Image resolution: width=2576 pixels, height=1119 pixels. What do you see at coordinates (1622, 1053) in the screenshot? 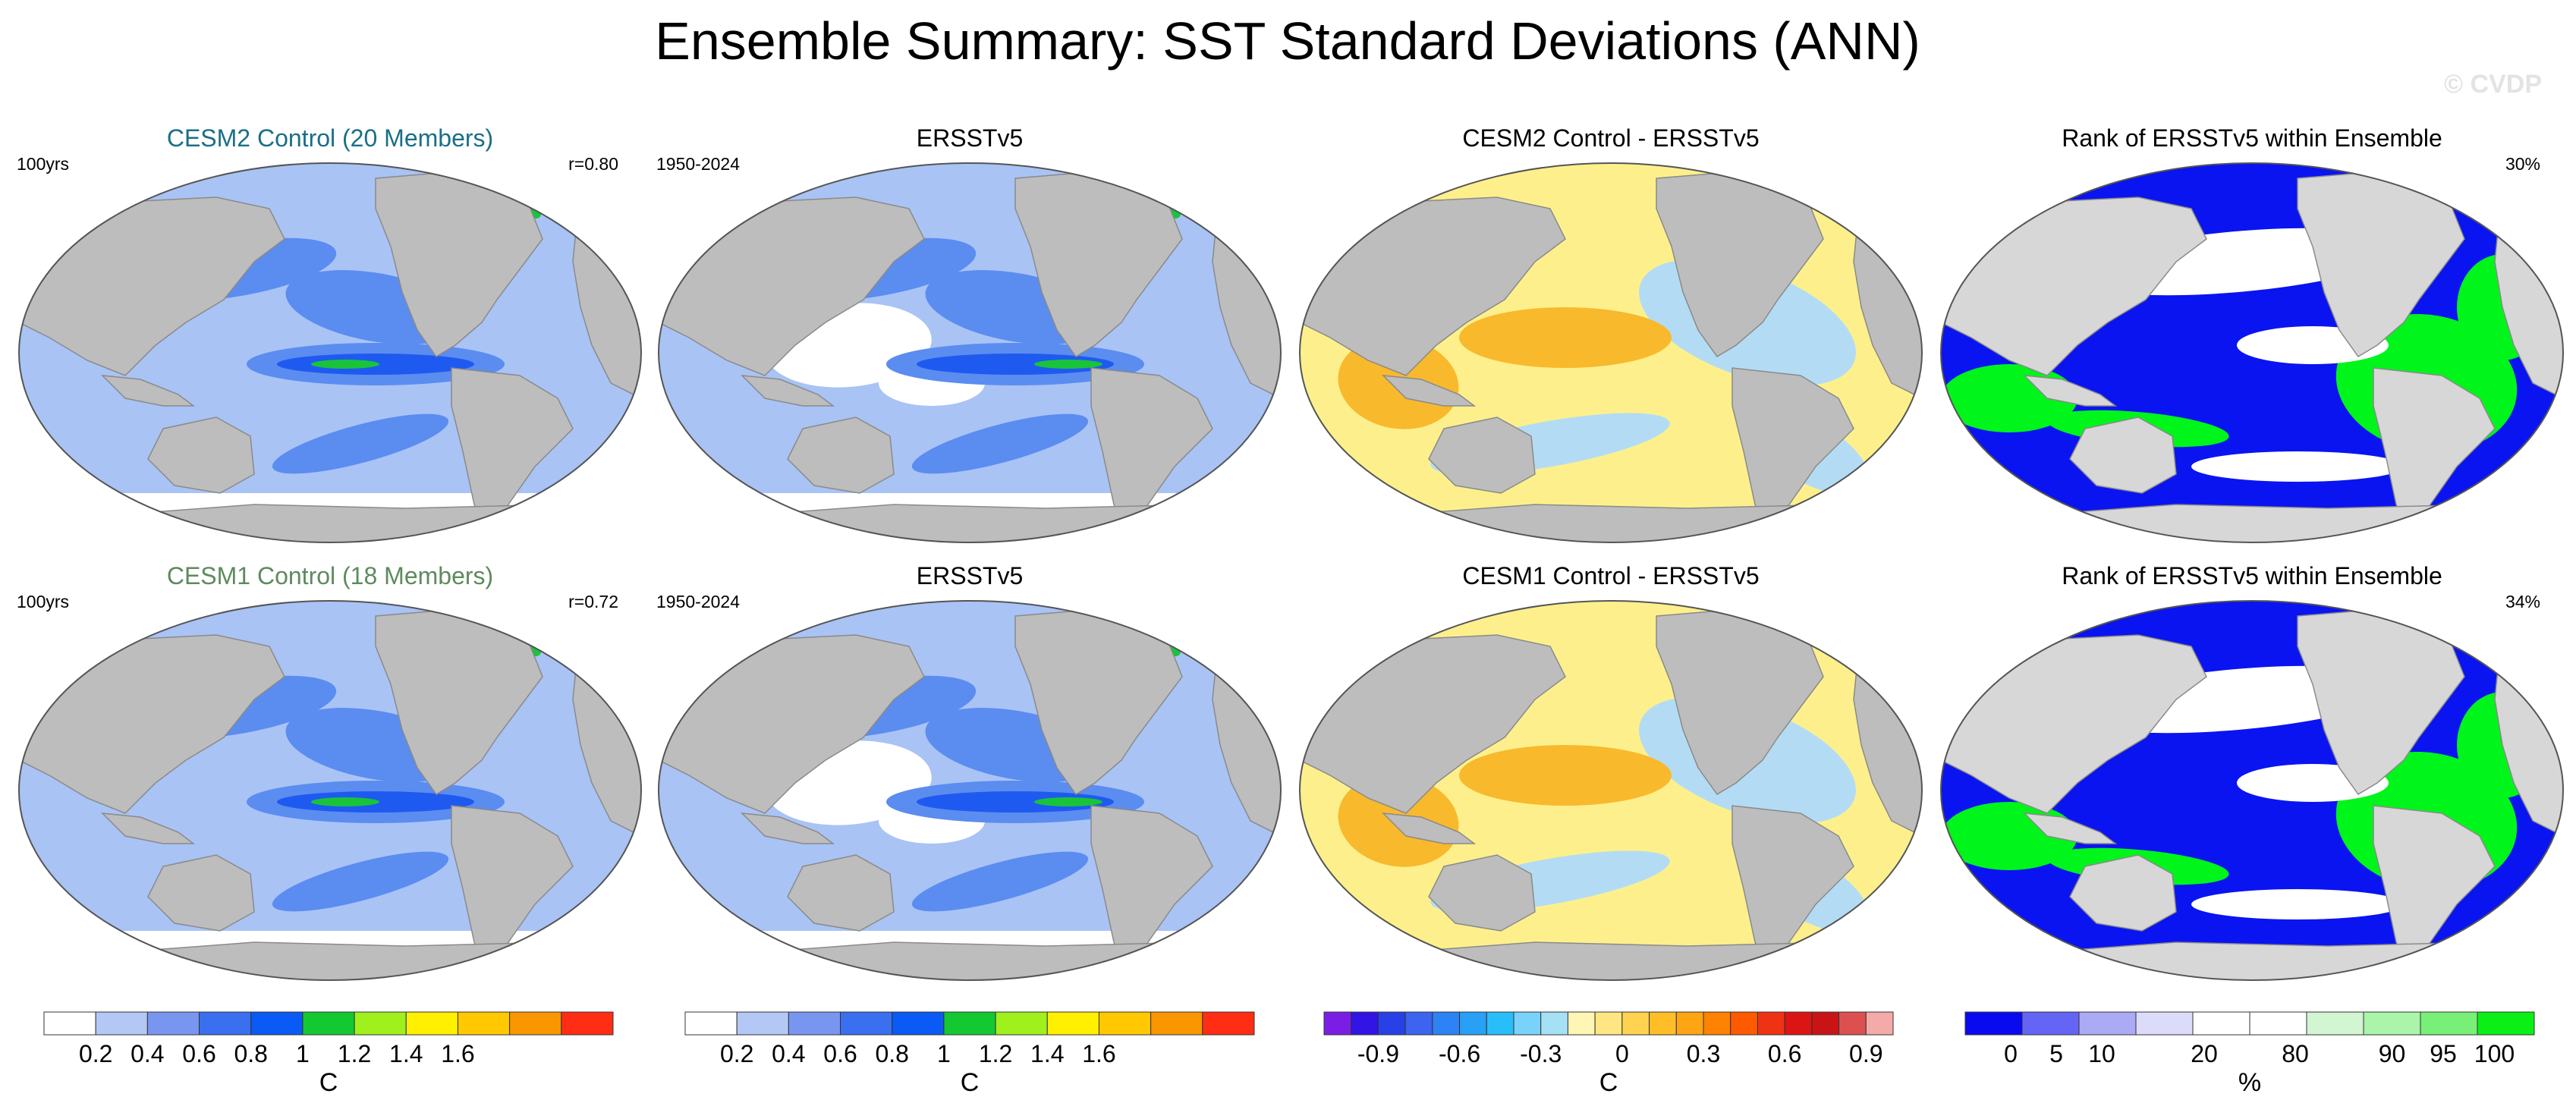
I see `colorbar-tick-label: 0` at bounding box center [1622, 1053].